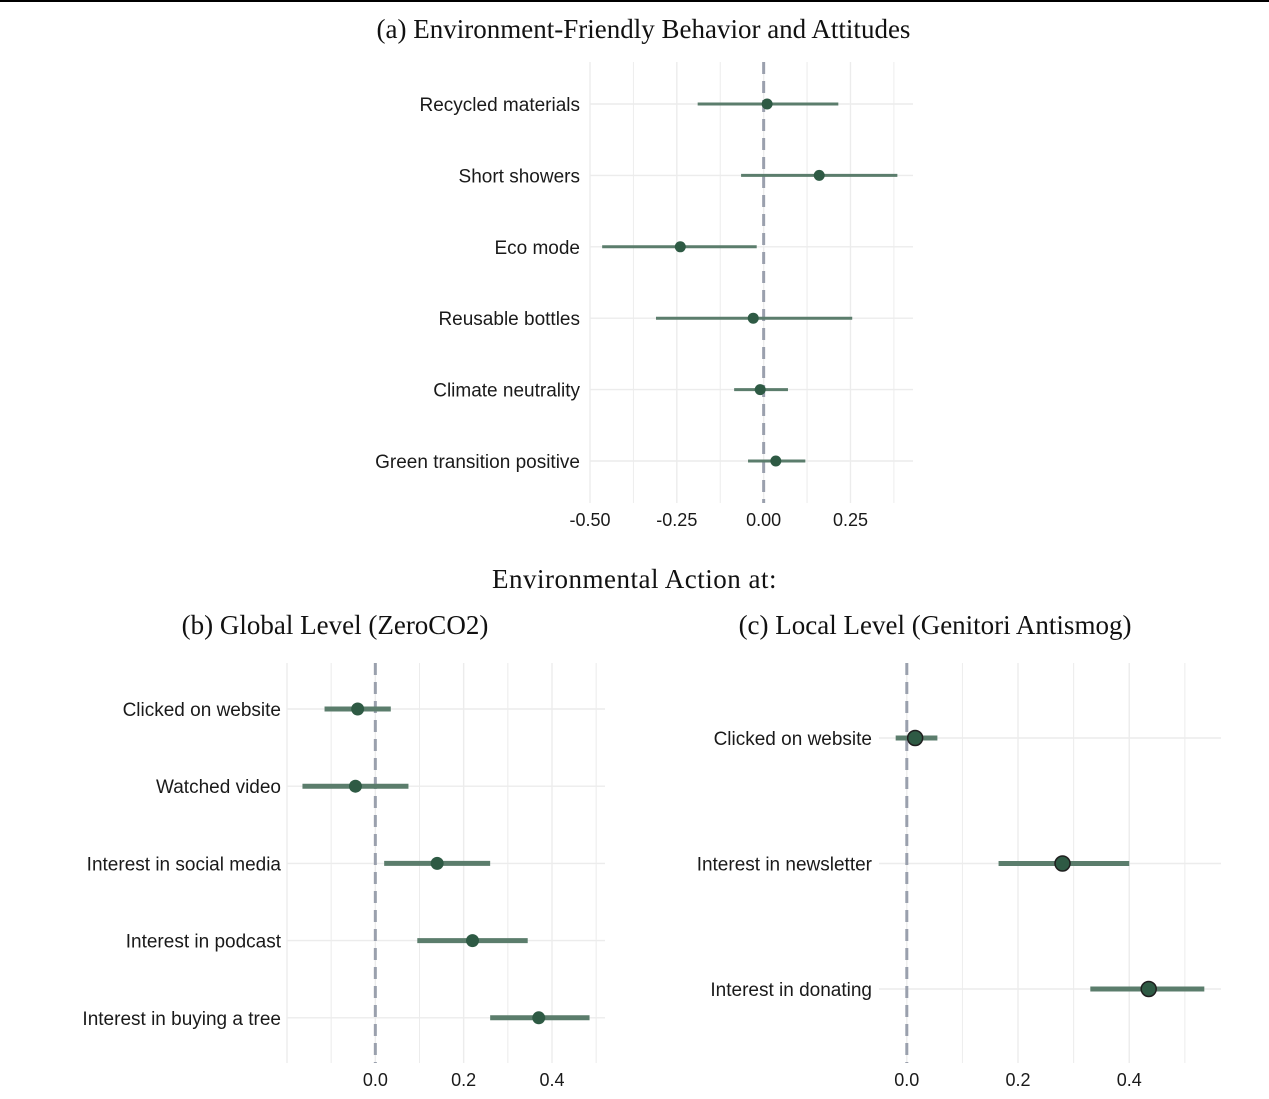  Describe the element at coordinates (375, 1080) in the screenshot. I see `b-x-tick-label: 0.0` at that location.